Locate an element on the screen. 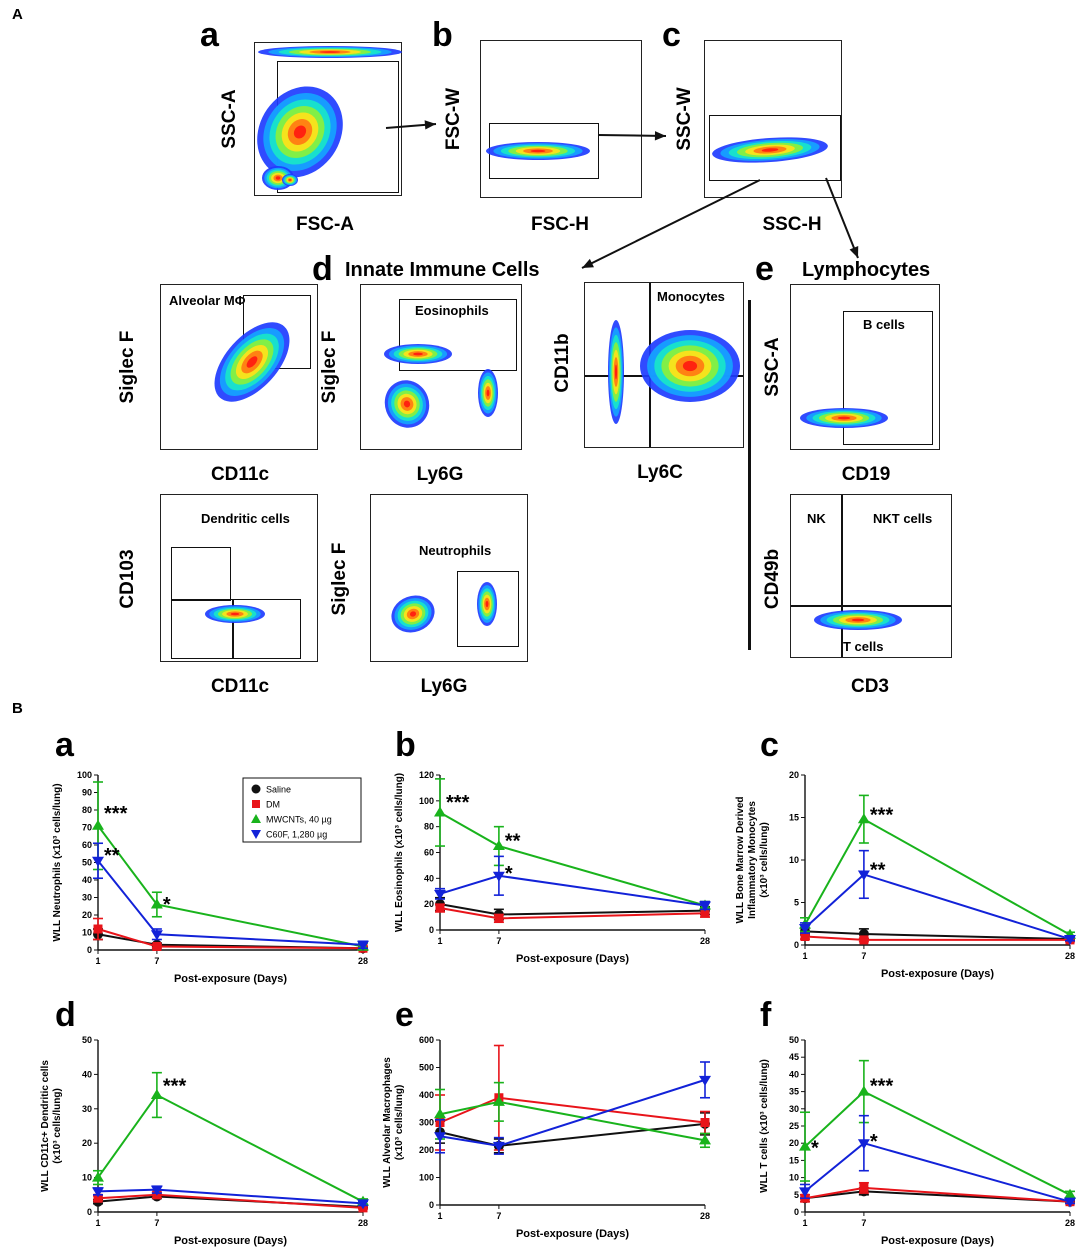  y-tick-label: 60 is located at coordinates (429, 853).